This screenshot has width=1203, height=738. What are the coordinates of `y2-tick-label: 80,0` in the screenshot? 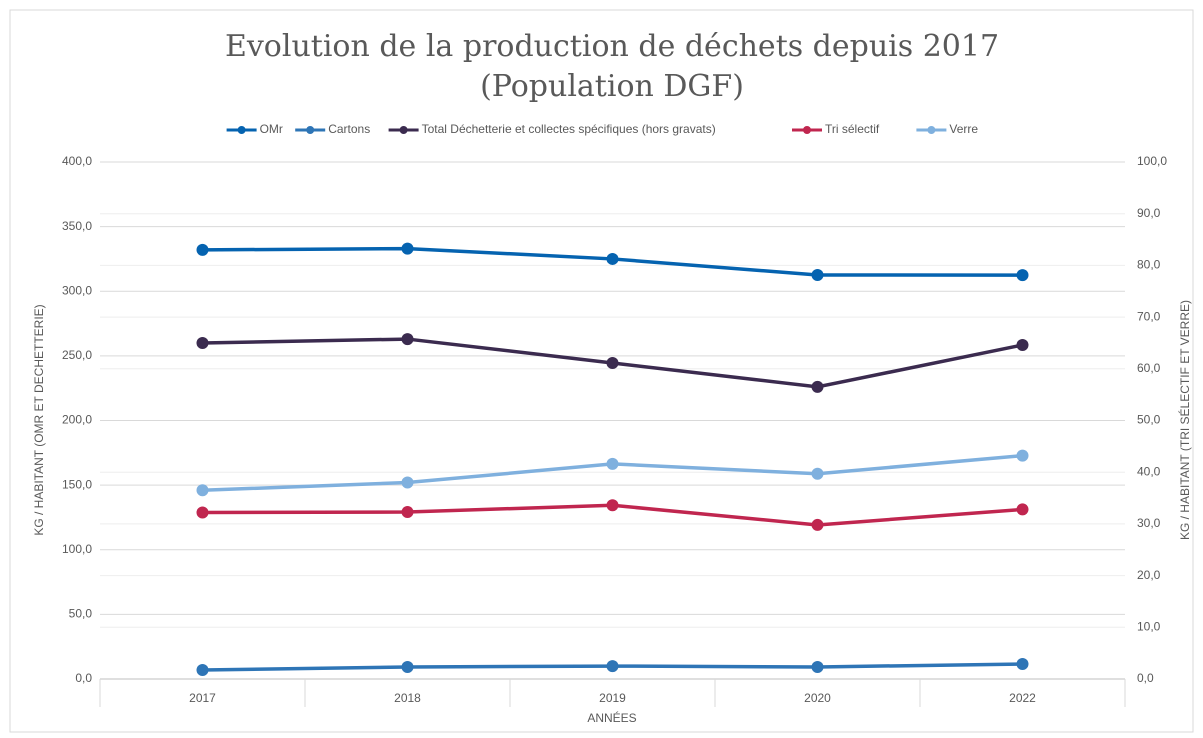 It's located at (1149, 265).